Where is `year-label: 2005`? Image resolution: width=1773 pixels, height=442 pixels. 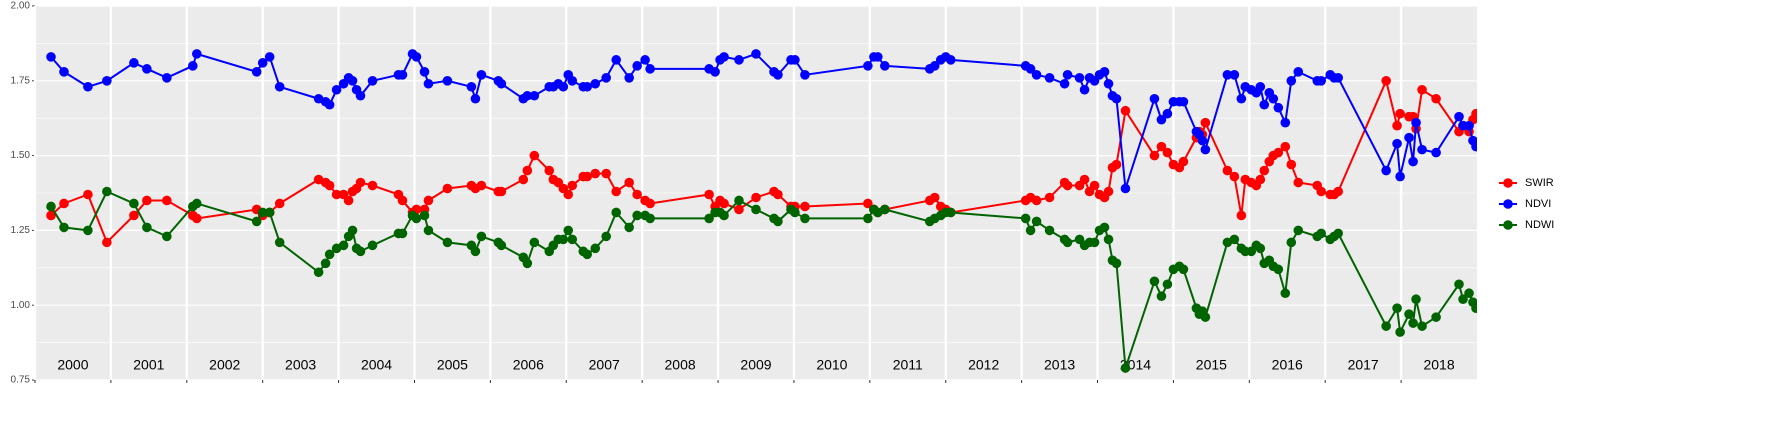 year-label: 2005 is located at coordinates (452, 365).